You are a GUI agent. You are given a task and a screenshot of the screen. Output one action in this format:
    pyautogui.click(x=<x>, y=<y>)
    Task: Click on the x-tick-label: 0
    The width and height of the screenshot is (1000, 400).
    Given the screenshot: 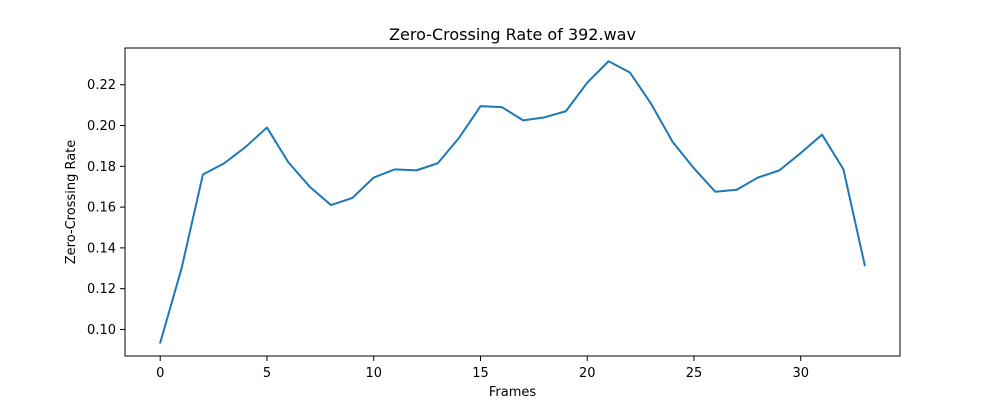 What is the action you would take?
    pyautogui.click(x=160, y=373)
    